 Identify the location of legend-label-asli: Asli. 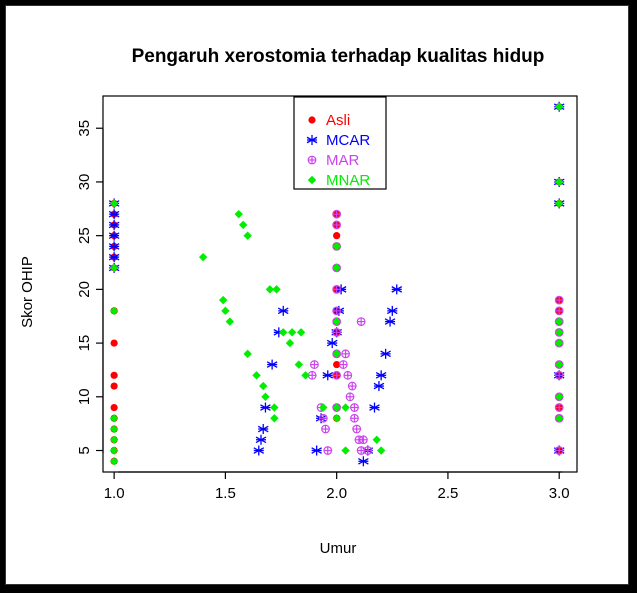
(338, 120).